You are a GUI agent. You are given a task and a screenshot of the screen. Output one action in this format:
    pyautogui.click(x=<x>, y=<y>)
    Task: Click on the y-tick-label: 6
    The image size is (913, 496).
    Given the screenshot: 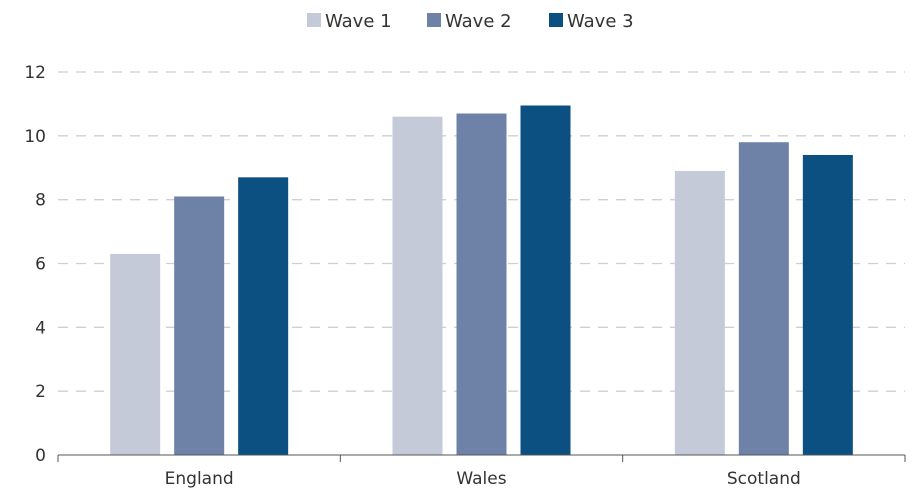 What is the action you would take?
    pyautogui.click(x=40, y=265)
    